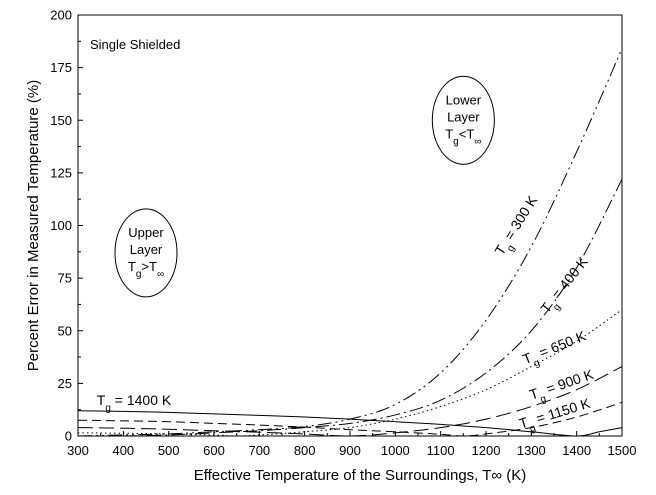  What do you see at coordinates (68, 436) in the screenshot?
I see `y-tick-label: 0` at bounding box center [68, 436].